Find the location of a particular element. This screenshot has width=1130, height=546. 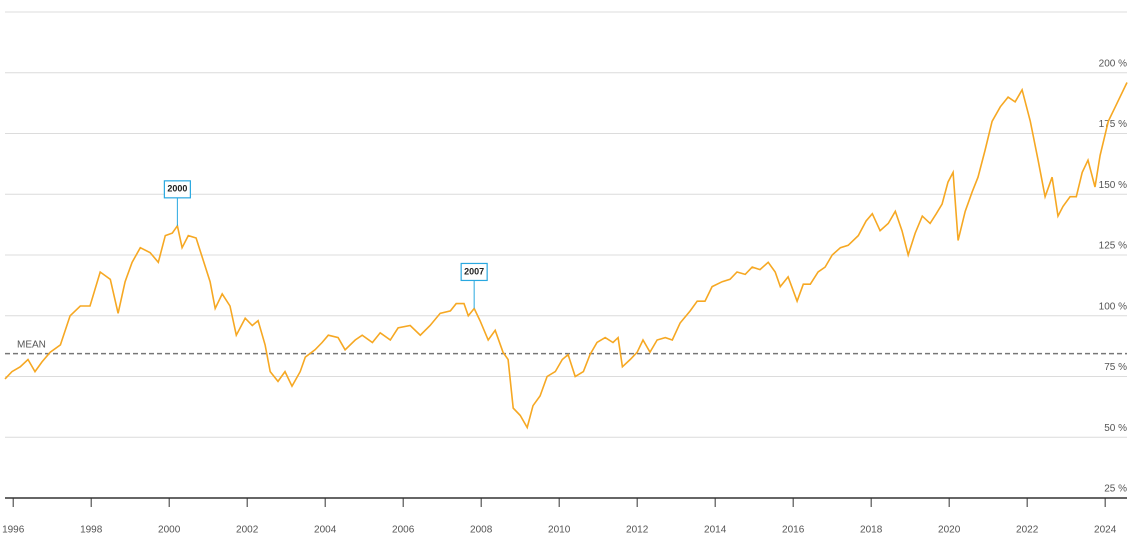

y-tick-label: 50 % is located at coordinates (1115, 428).